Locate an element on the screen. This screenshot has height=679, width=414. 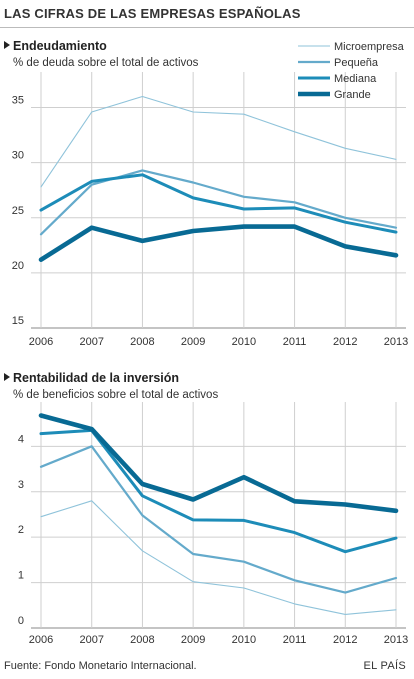
chart-title: Rentabilidad de la inversión is located at coordinates (96, 378).